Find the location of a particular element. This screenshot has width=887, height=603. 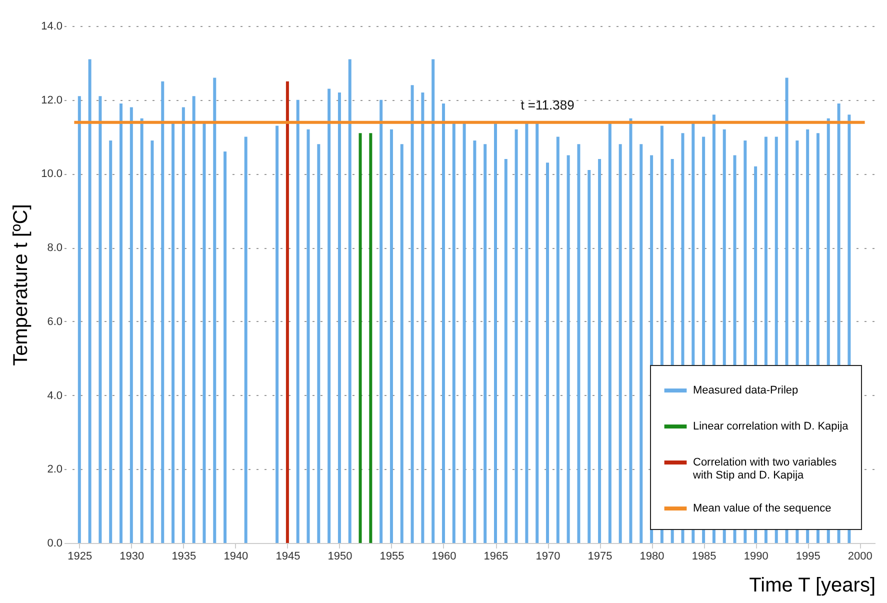

annotation: t =11.389 is located at coordinates (547, 104).